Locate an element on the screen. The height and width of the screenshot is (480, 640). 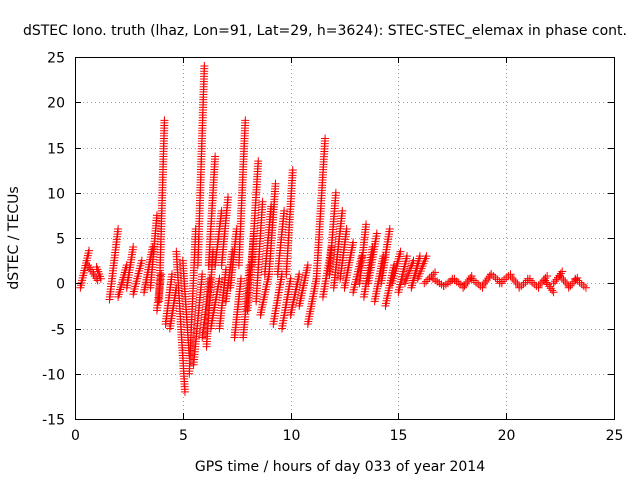
y-axis-label: dSTEC / TECUs is located at coordinates (14, 237).